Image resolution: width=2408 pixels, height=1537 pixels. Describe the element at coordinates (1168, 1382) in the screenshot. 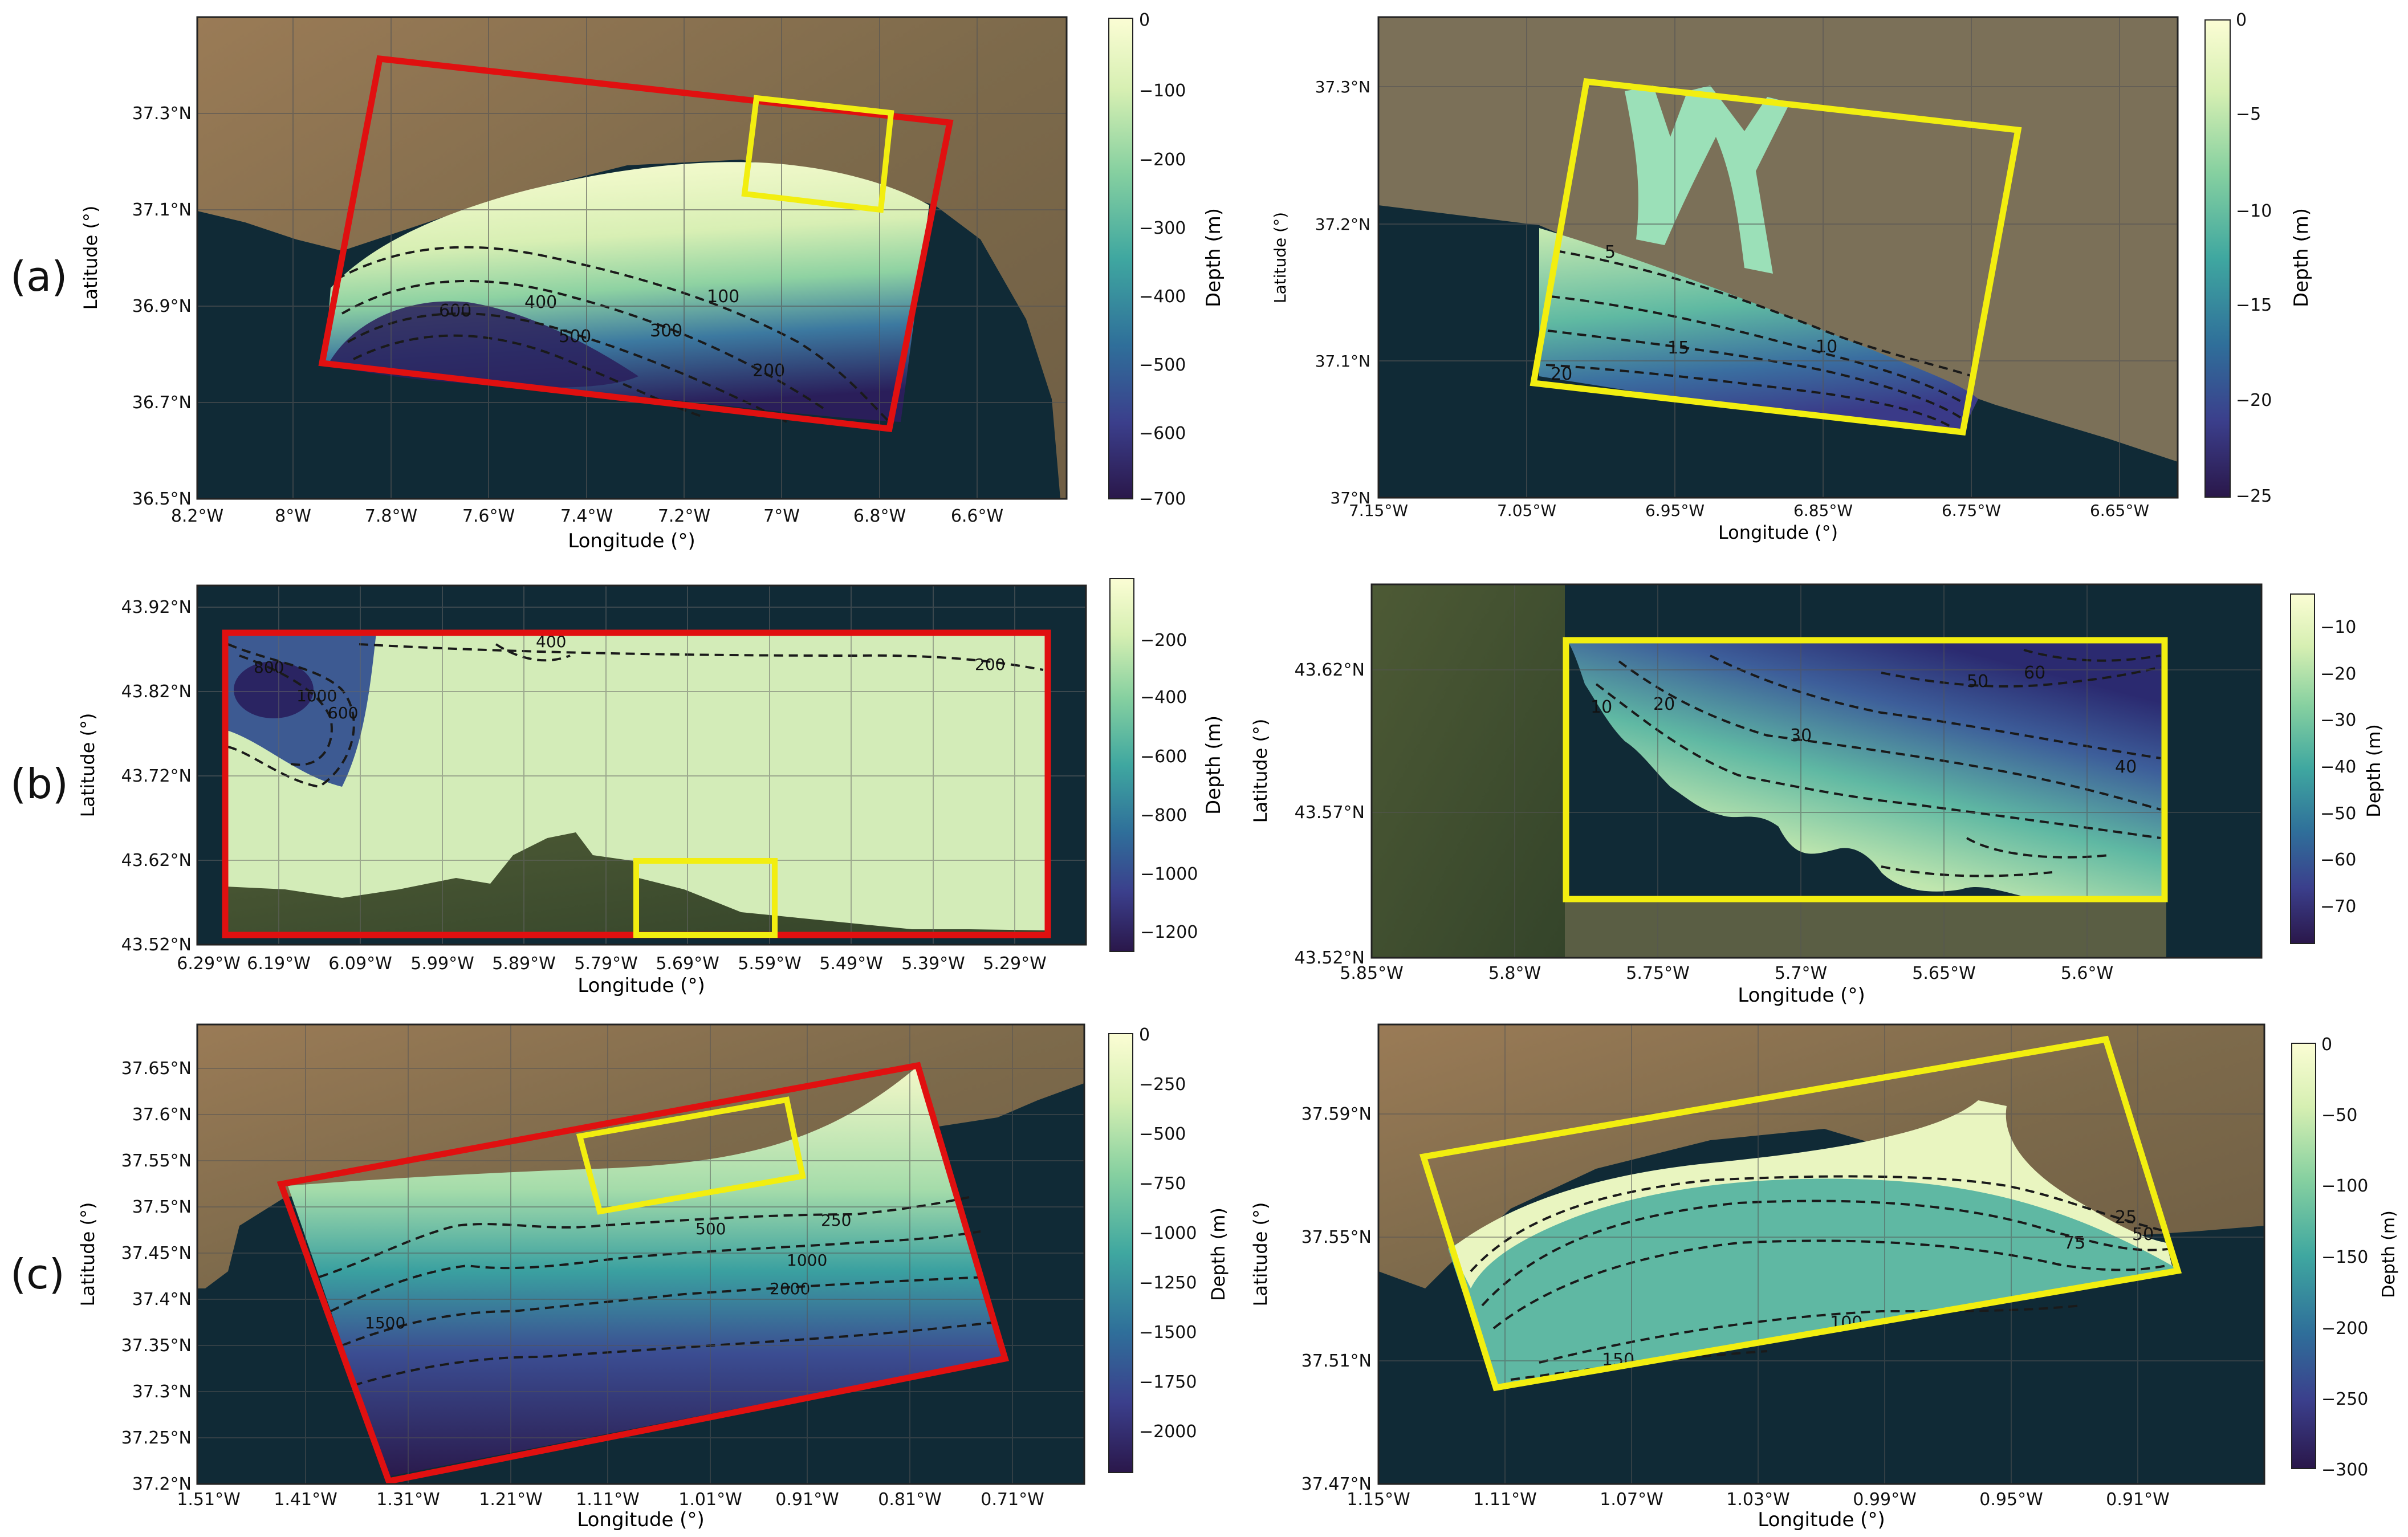

I see `colorbar-tick: −1750` at that location.